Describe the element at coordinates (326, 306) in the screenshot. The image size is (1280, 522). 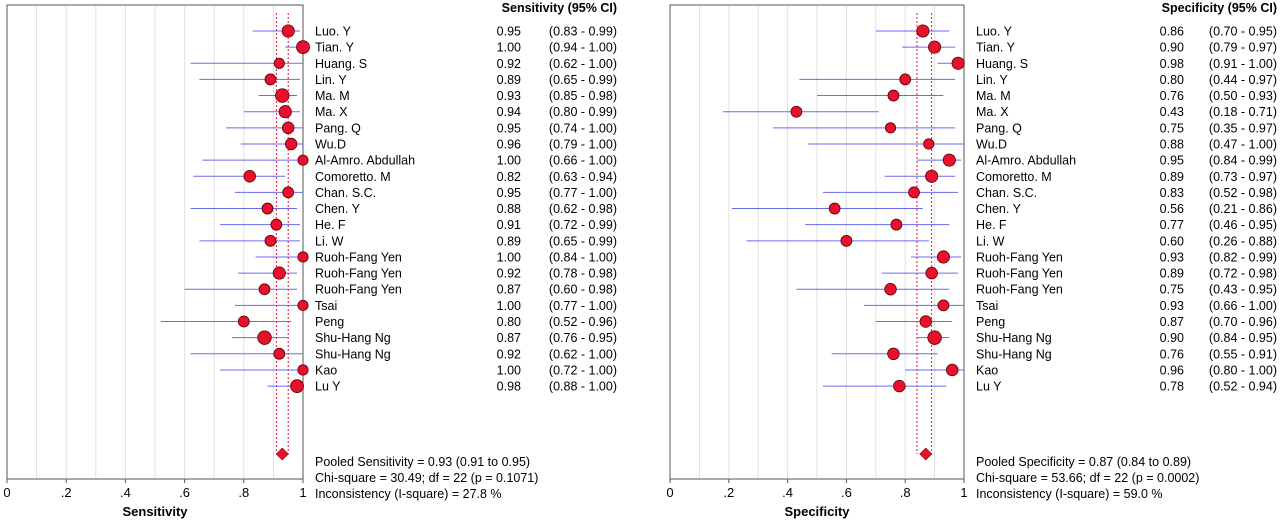
I see `study-name: Tsai` at that location.